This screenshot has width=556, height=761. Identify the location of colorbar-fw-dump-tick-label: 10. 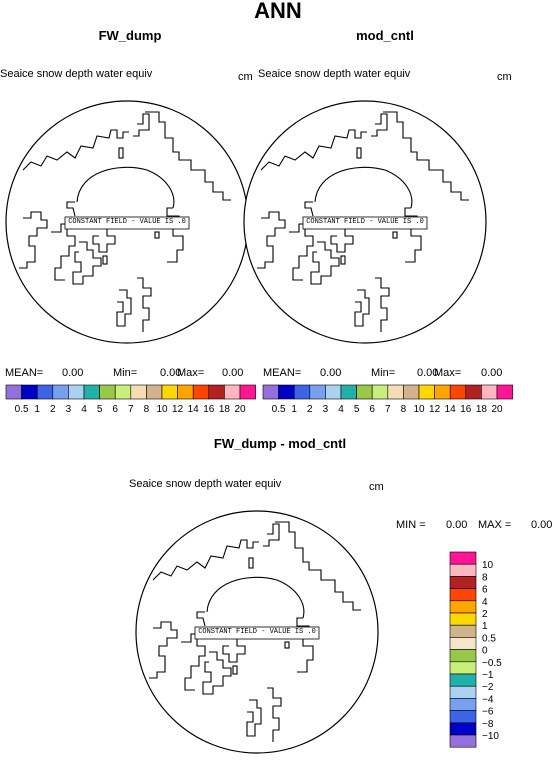
(162, 409).